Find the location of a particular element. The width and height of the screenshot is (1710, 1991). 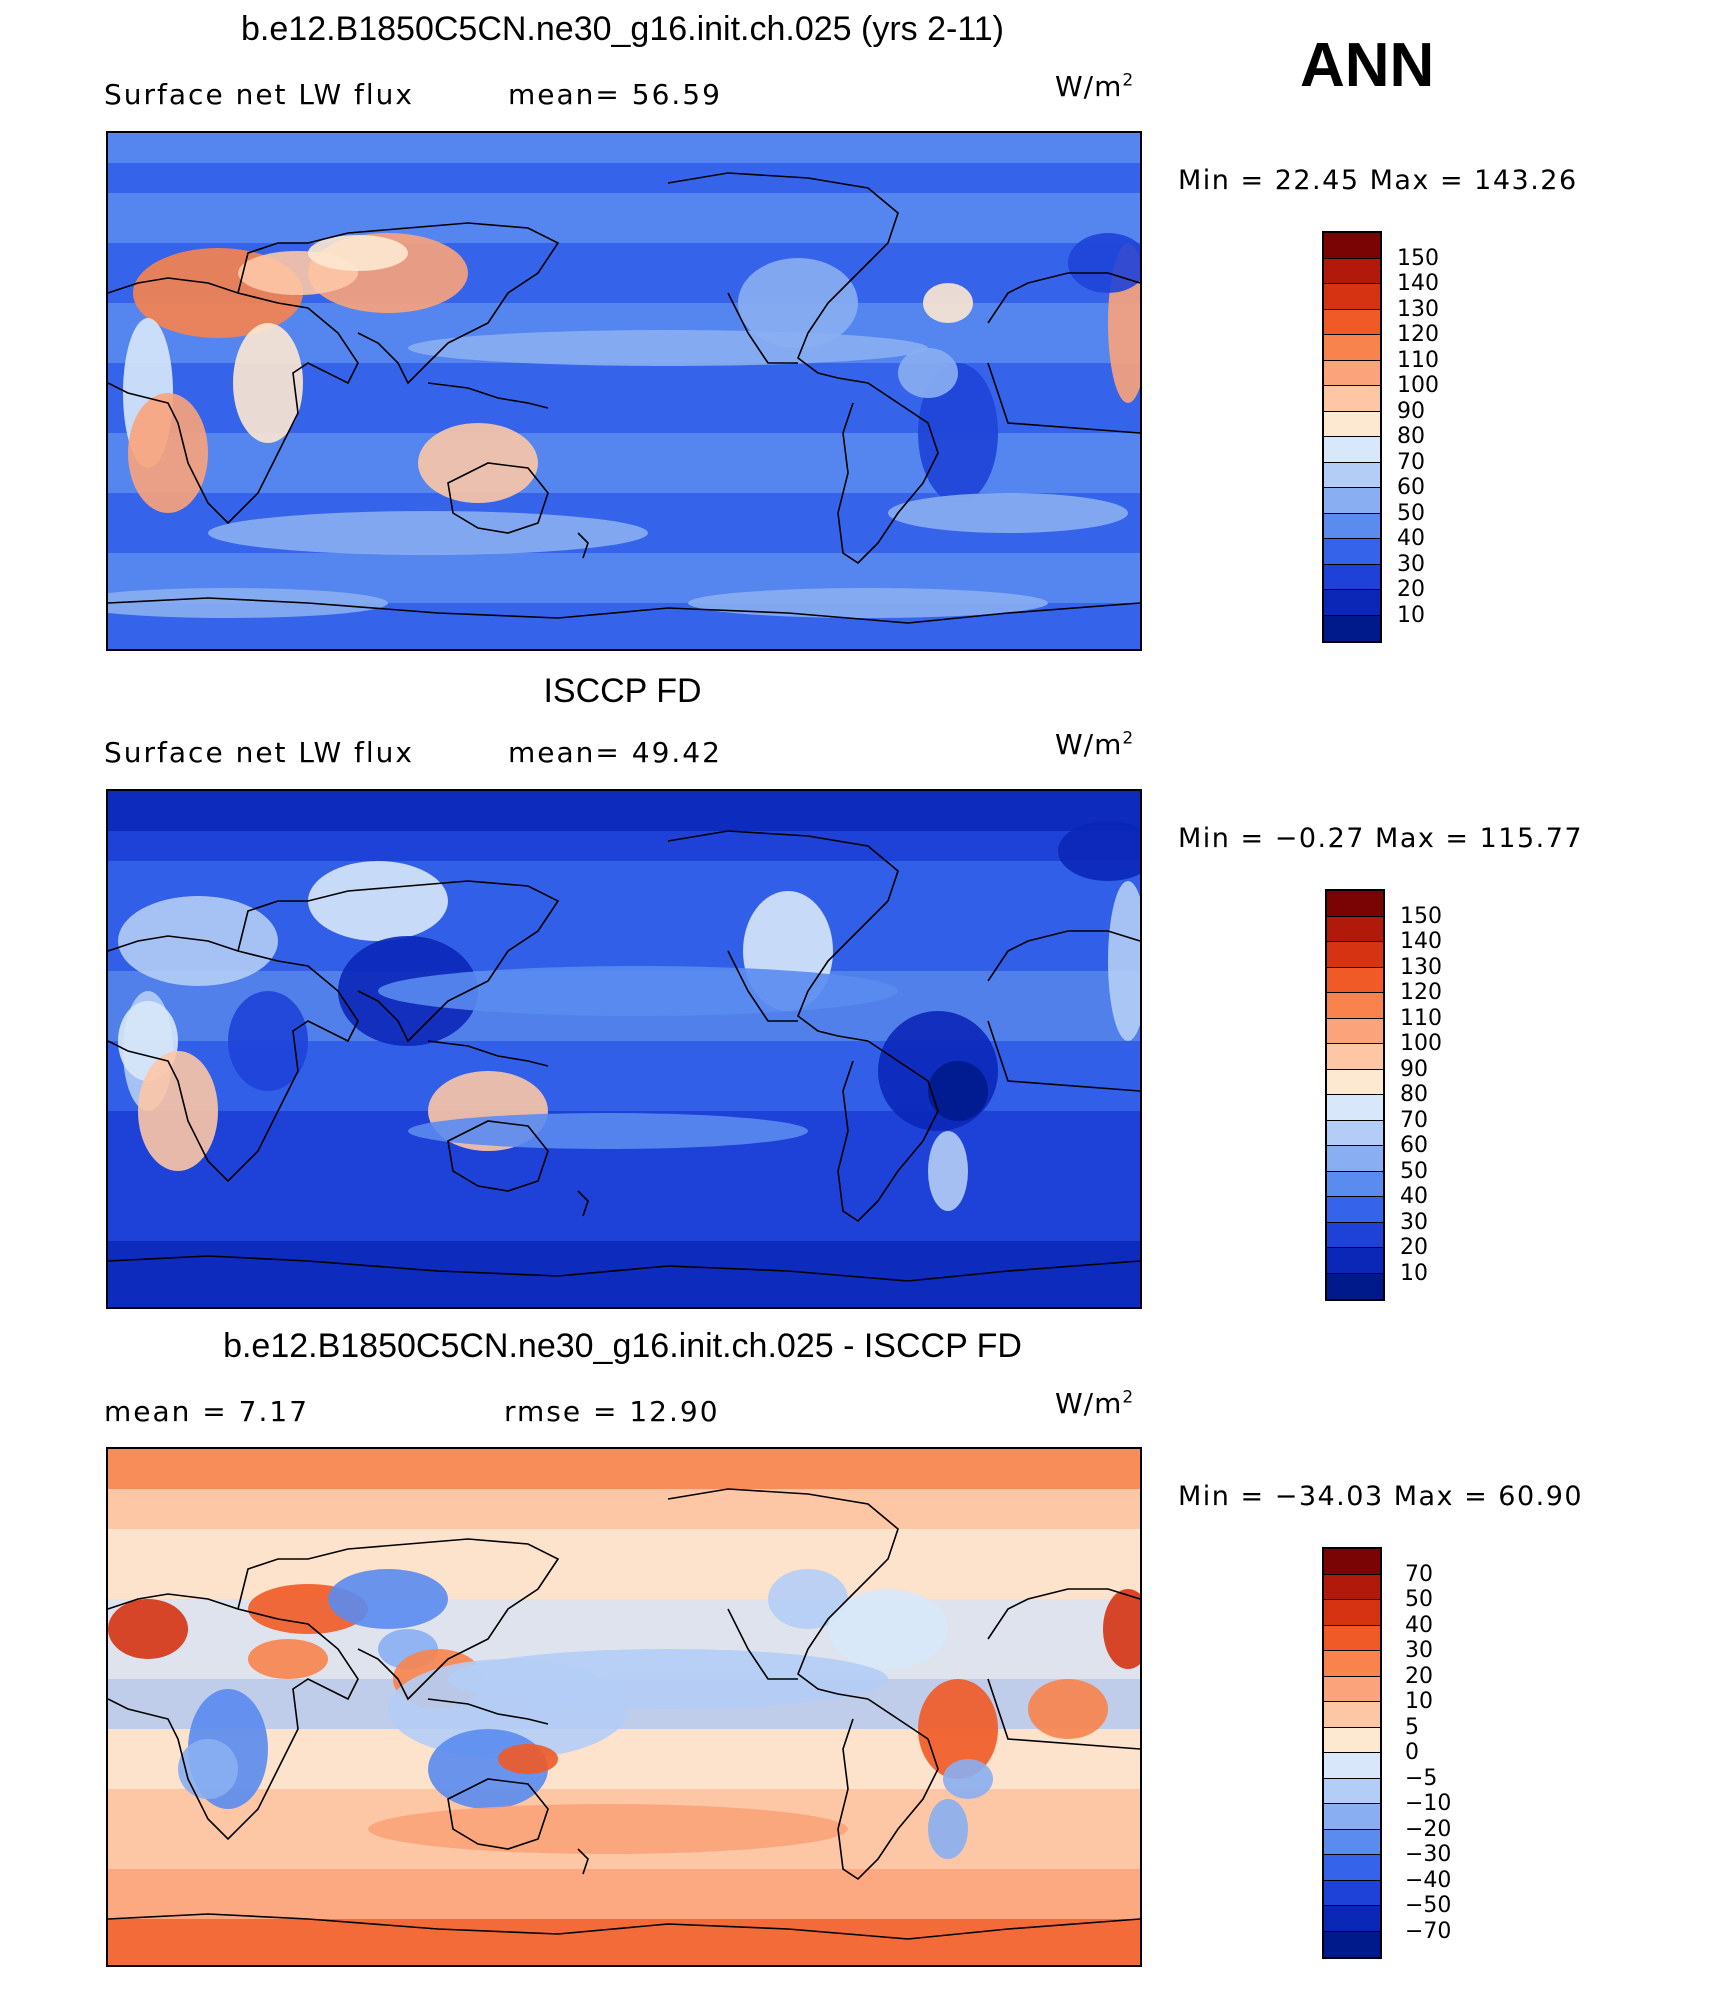

colorbar-tick-label: 40 is located at coordinates (1411, 538).